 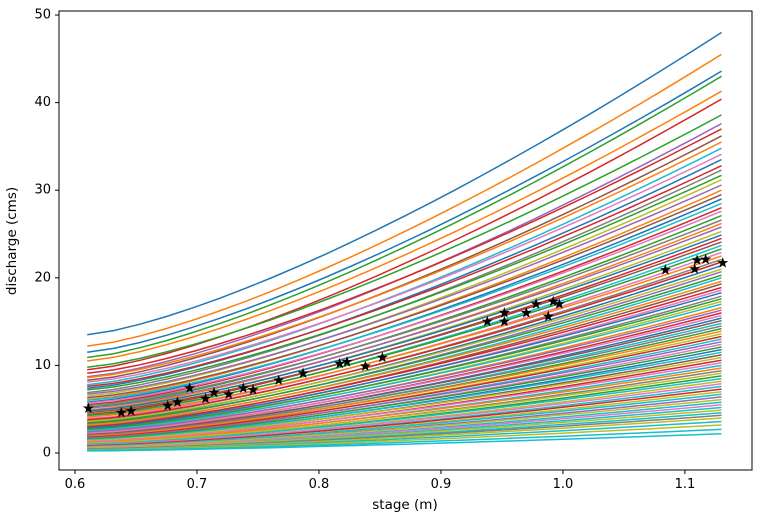 What do you see at coordinates (685, 484) in the screenshot?
I see `x-tick-label: 1.1` at bounding box center [685, 484].